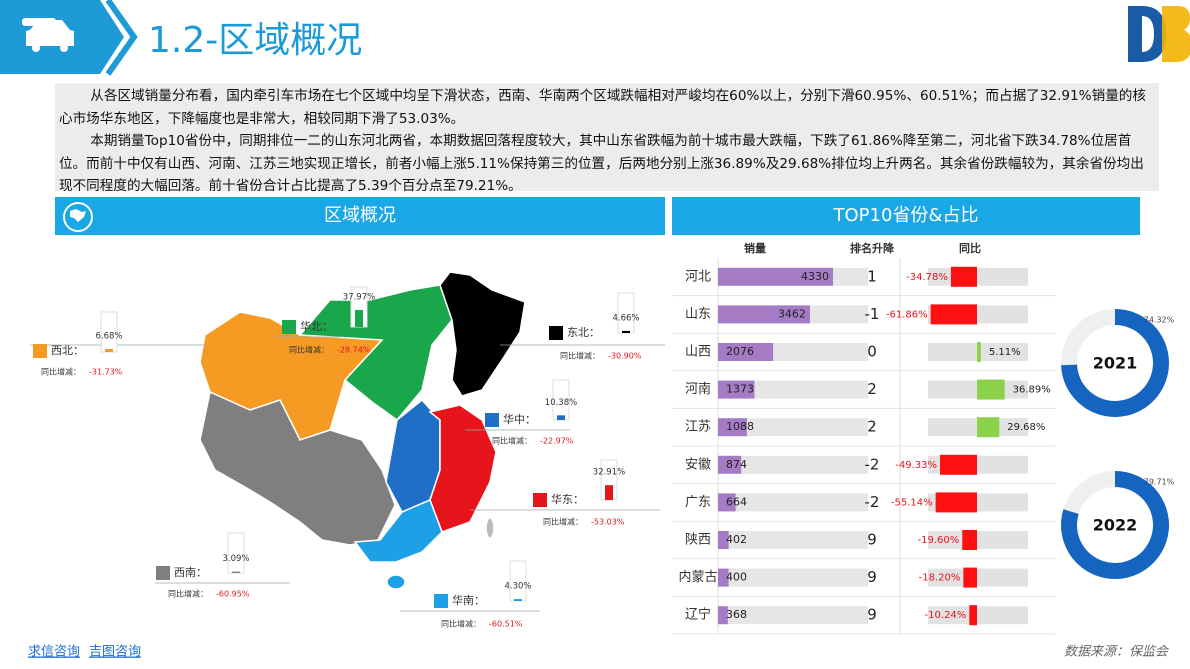  I want to click on province: 河南, so click(698, 389).